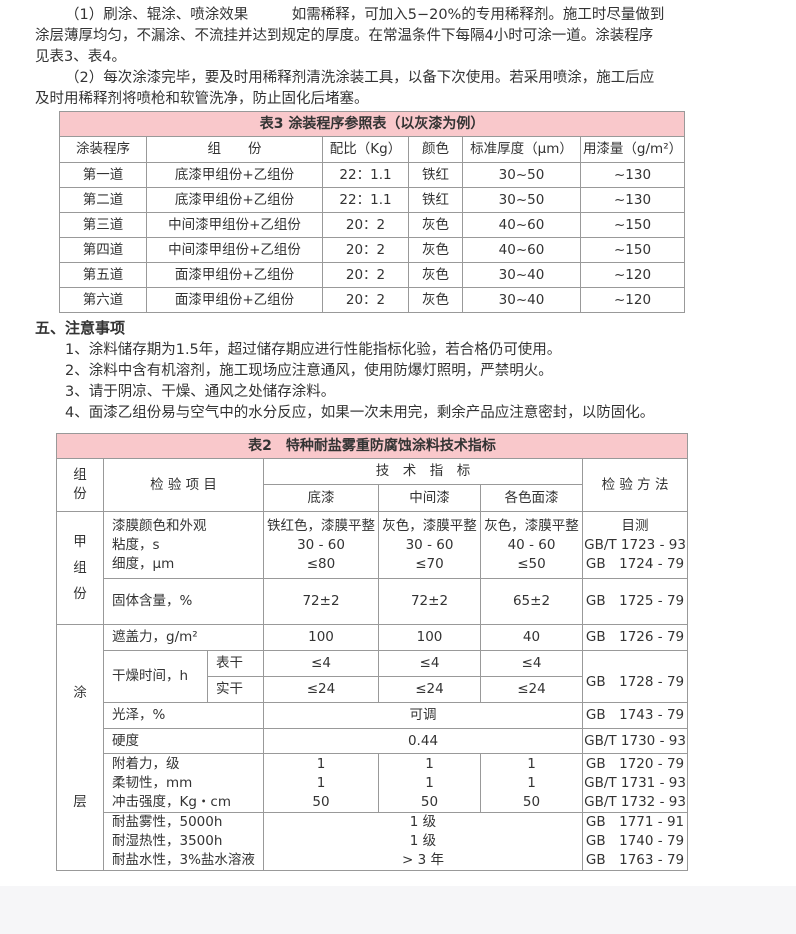 The width and height of the screenshot is (796, 934). I want to click on column-header: 组 份, so click(234, 149).